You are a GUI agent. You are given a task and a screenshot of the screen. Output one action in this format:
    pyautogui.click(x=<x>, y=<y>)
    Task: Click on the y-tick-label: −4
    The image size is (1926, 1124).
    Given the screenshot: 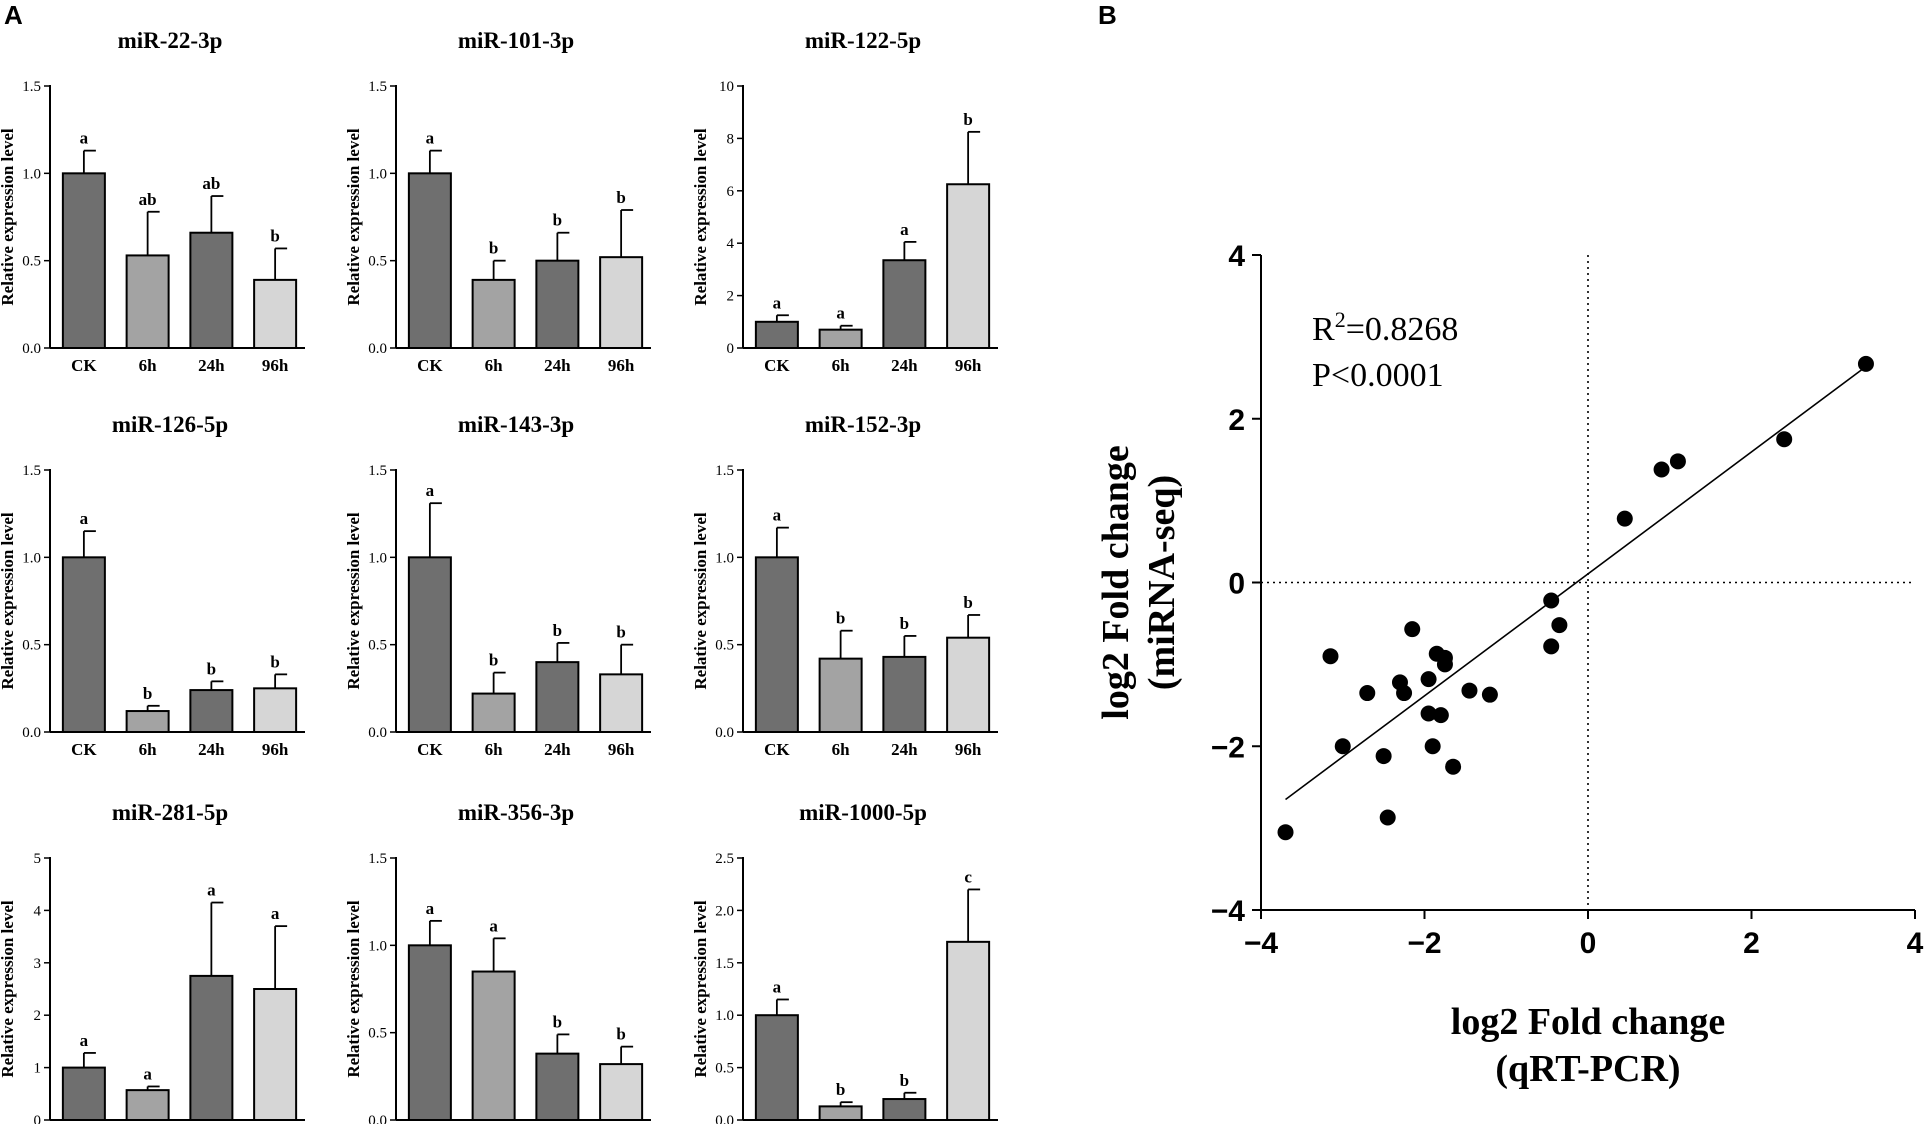 What is the action you would take?
    pyautogui.click(x=1228, y=911)
    